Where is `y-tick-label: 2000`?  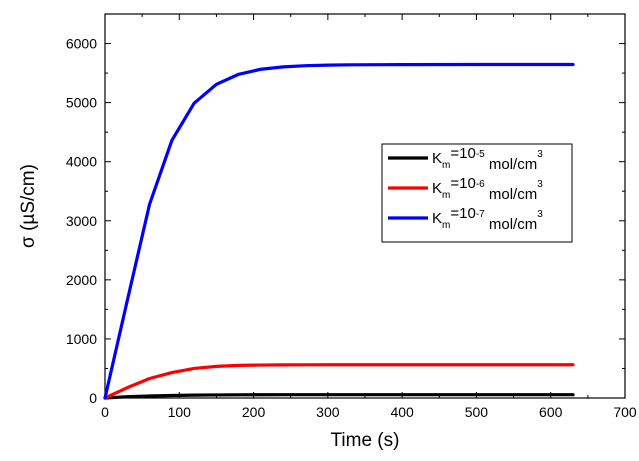 y-tick-label: 2000 is located at coordinates (81, 280).